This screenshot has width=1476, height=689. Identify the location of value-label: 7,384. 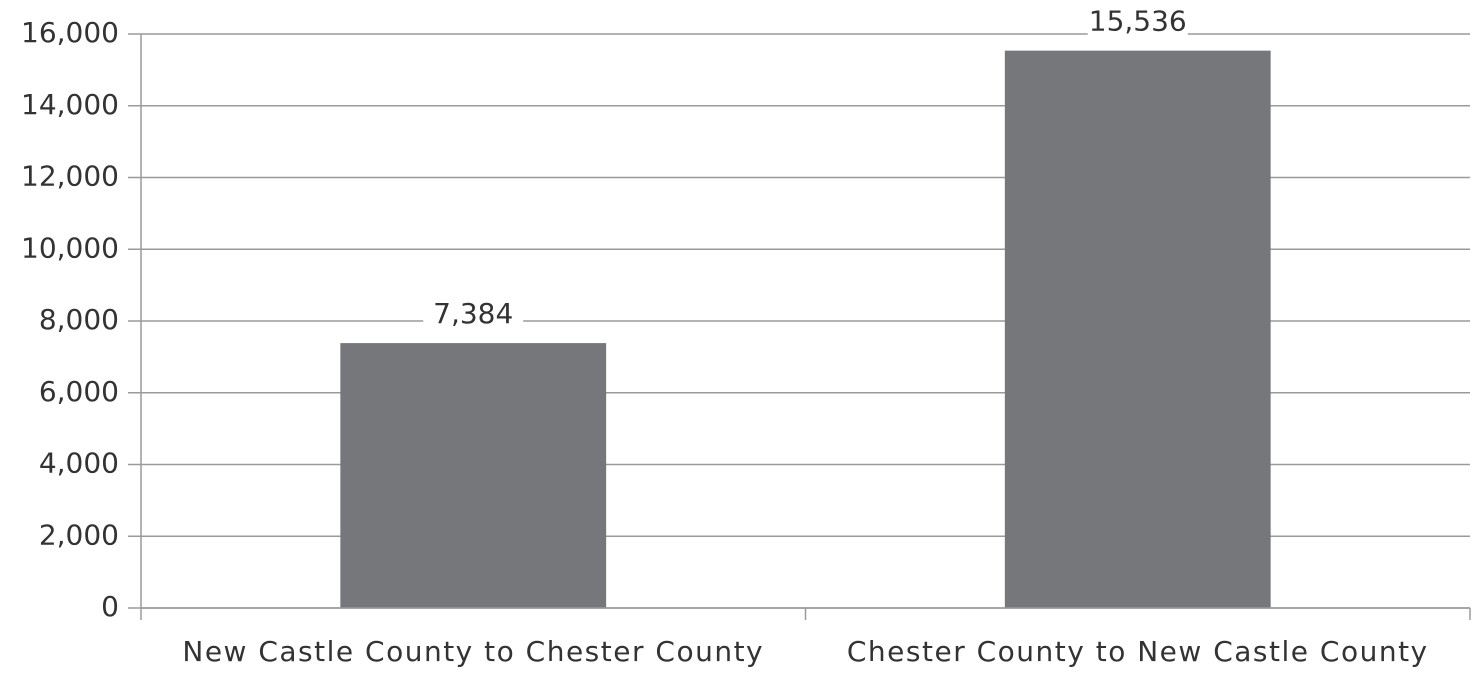
(473, 313).